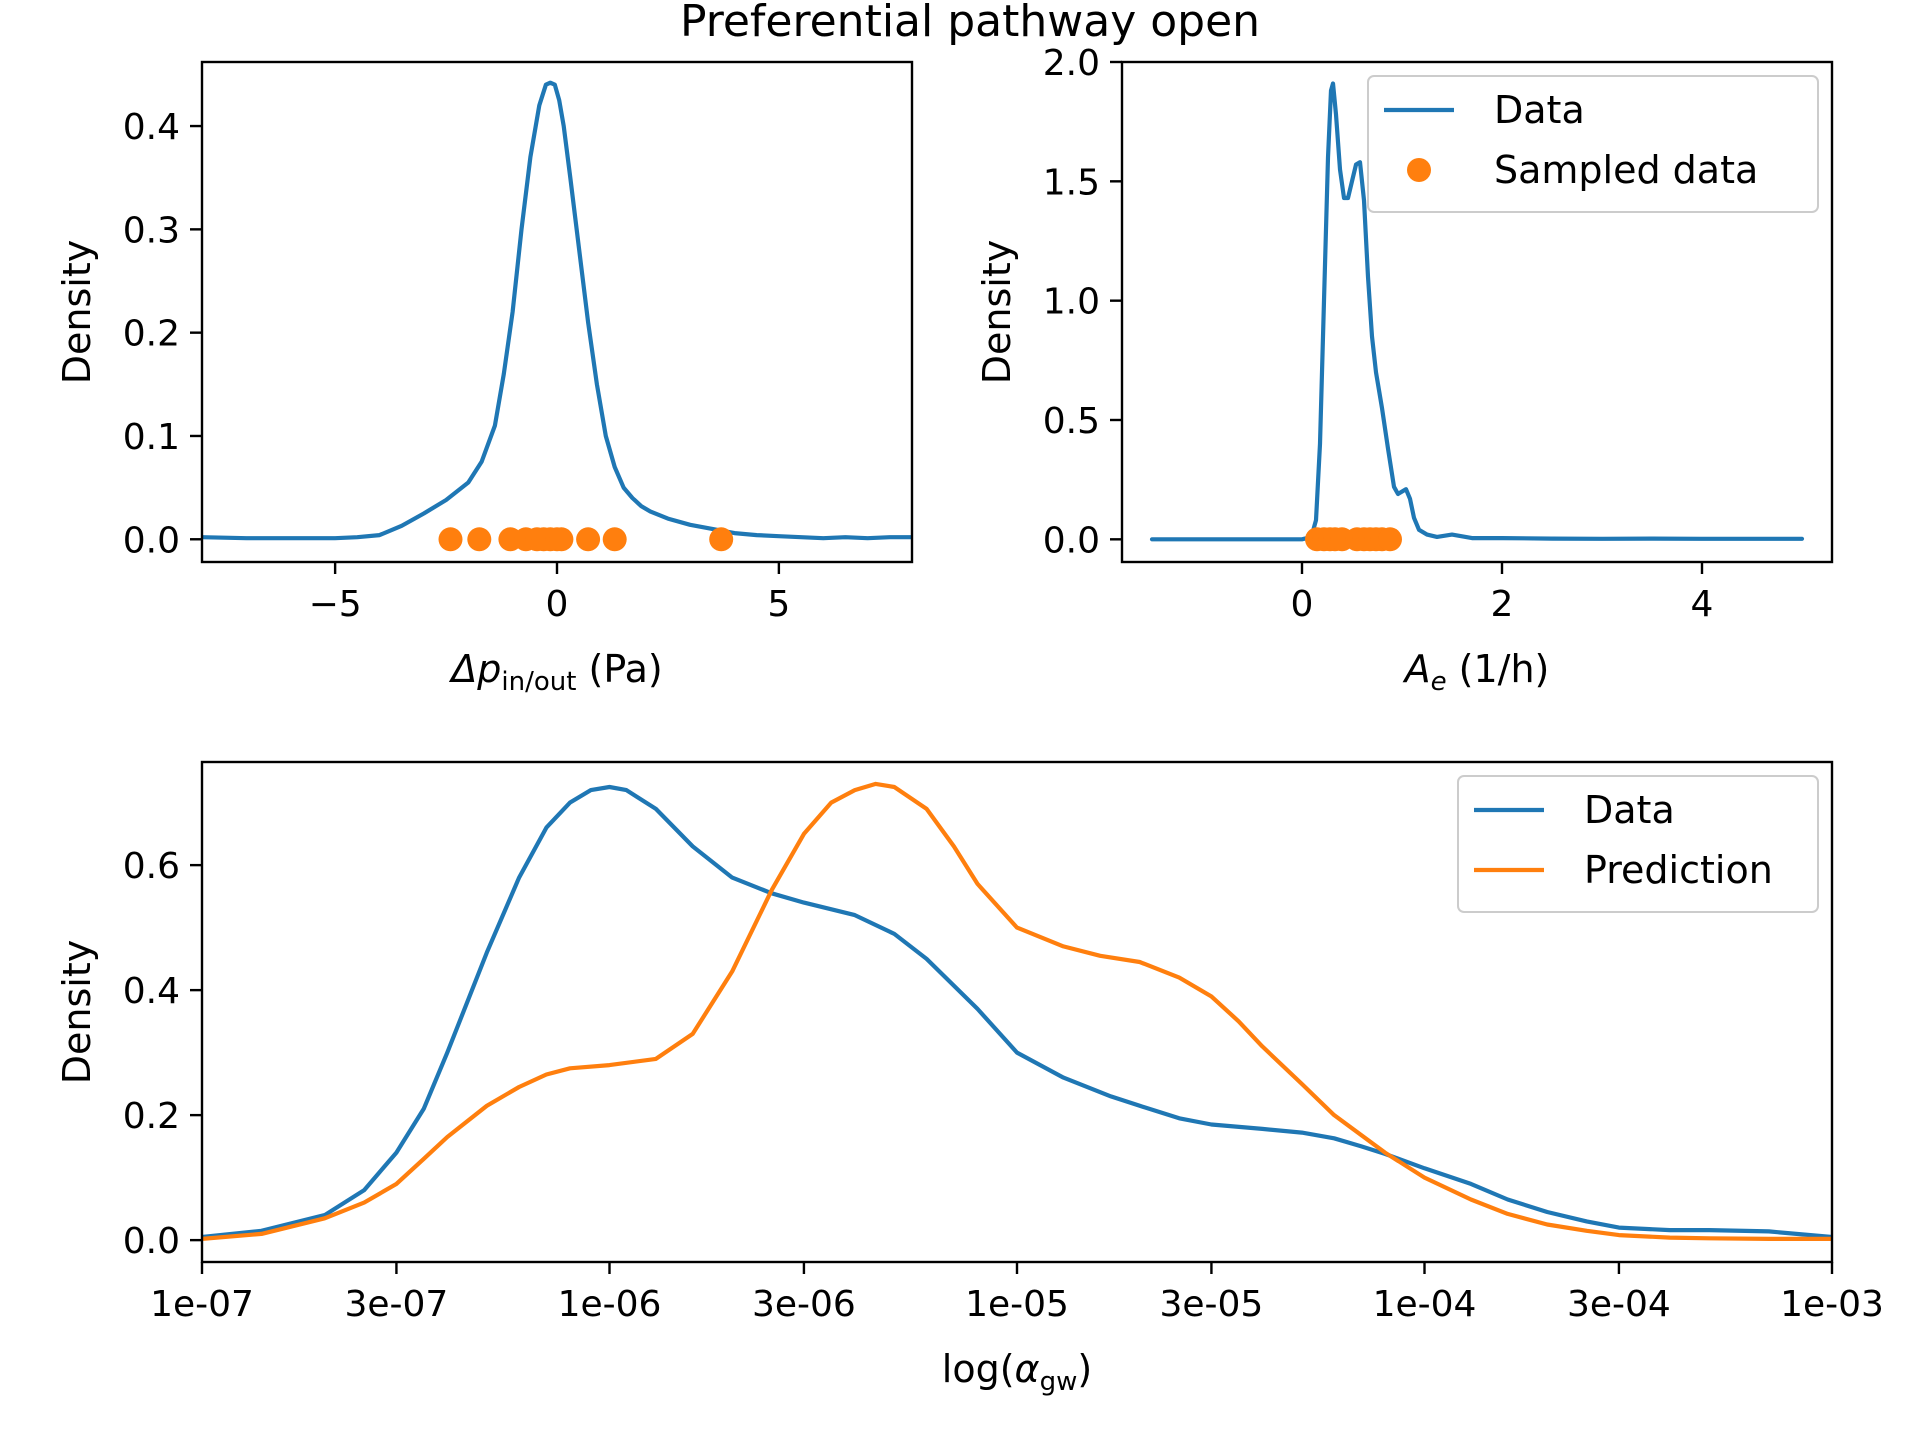 The width and height of the screenshot is (1920, 1440). I want to click on x-tick-label: −5, so click(335, 604).